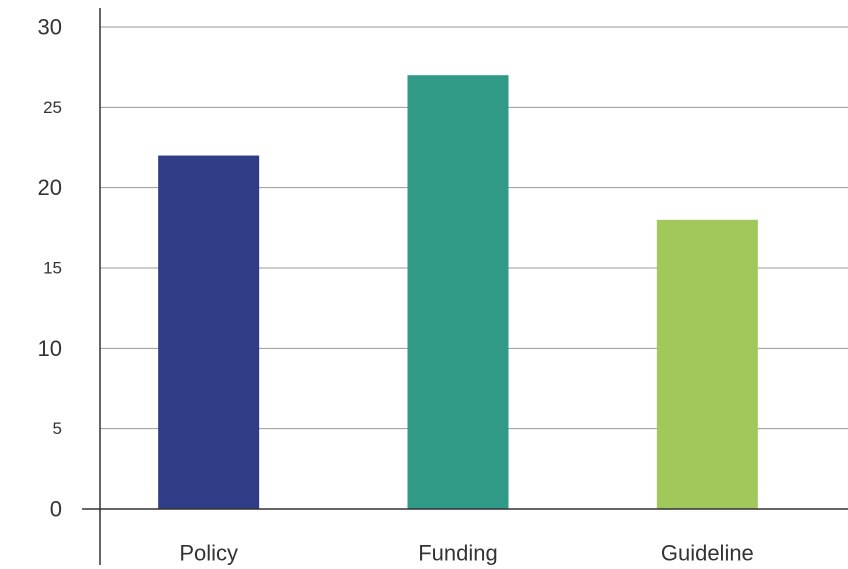 The width and height of the screenshot is (848, 569). I want to click on y-tick-label: 20, so click(50, 187).